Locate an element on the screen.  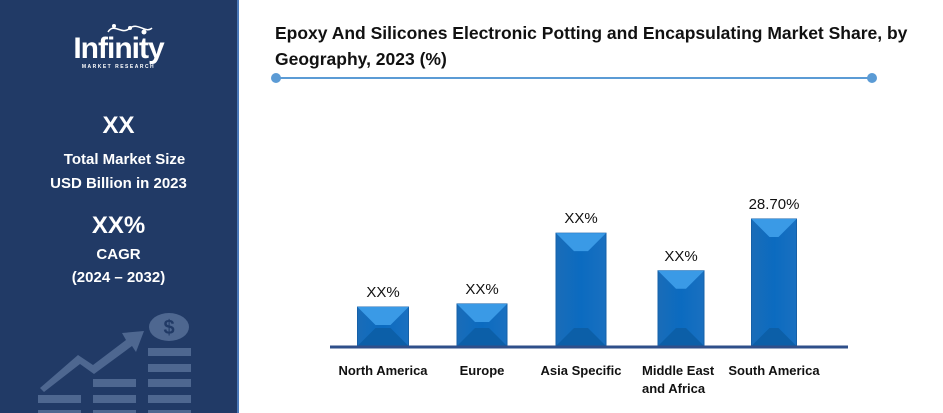
logo-subtitle: MARKET RESEARCH is located at coordinates (118, 67).